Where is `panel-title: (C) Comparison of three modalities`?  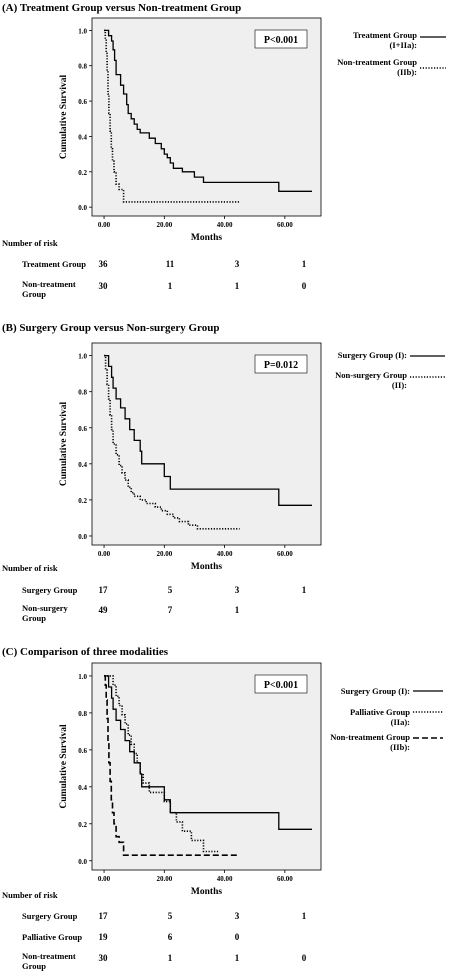
panel-title: (C) Comparison of three modalities is located at coordinates (85, 652).